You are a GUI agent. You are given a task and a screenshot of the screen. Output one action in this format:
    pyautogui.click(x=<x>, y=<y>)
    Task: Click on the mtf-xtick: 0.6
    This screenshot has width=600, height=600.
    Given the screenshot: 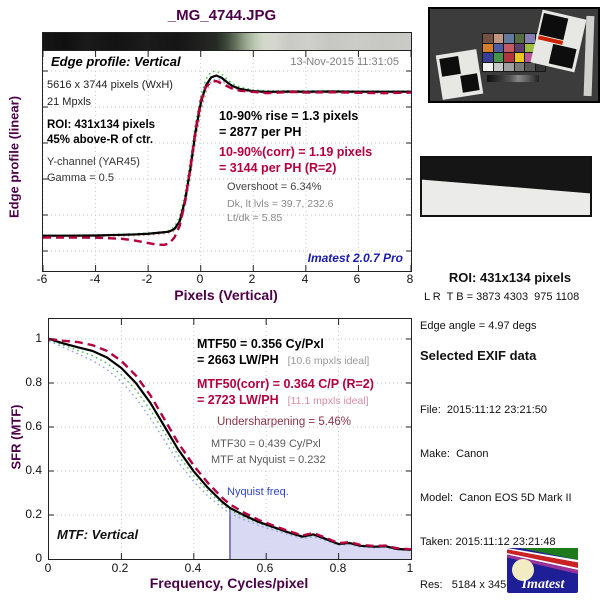 What is the action you would take?
    pyautogui.click(x=265, y=568)
    